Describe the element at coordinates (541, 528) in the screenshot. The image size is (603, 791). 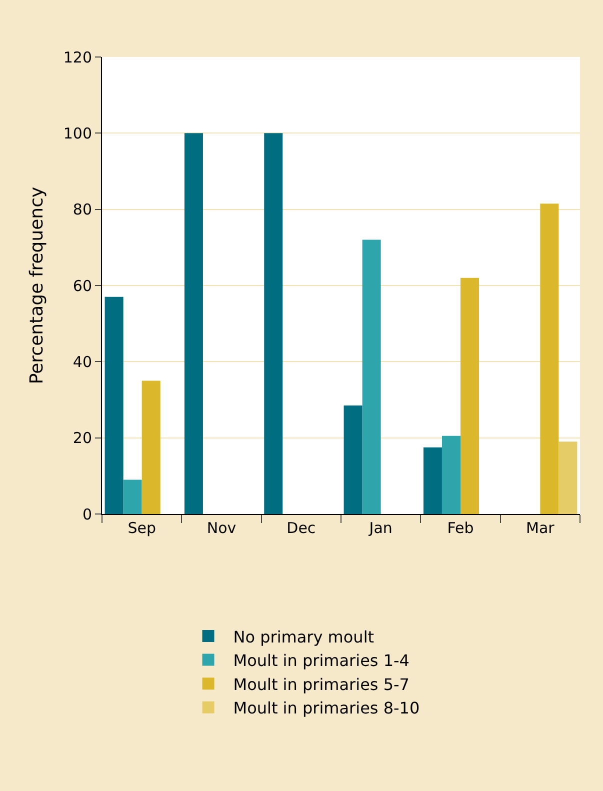
I see `x-tick-label: Mar` at that location.